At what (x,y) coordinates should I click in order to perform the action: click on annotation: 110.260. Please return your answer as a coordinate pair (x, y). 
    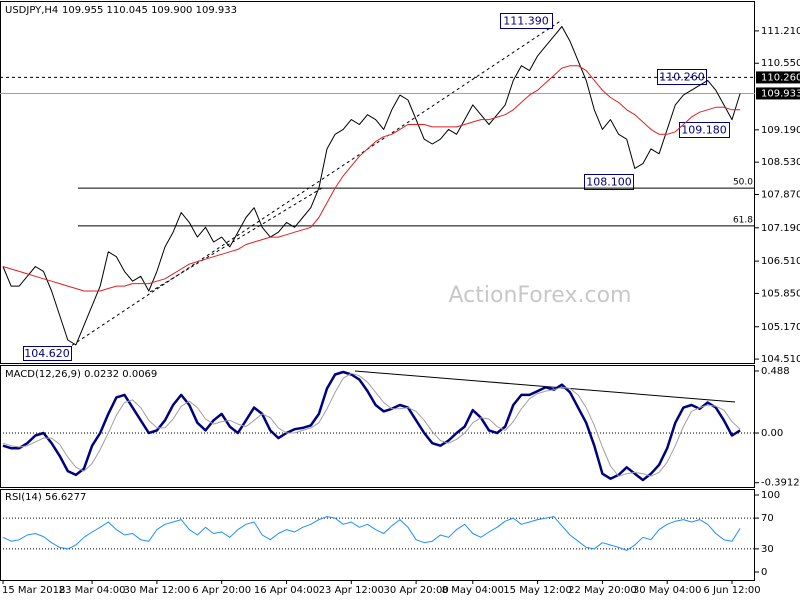
    Looking at the image, I should click on (682, 77).